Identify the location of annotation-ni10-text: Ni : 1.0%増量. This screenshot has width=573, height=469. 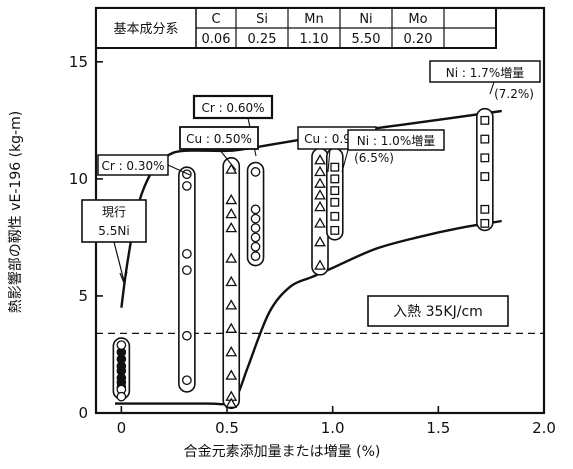
(396, 141).